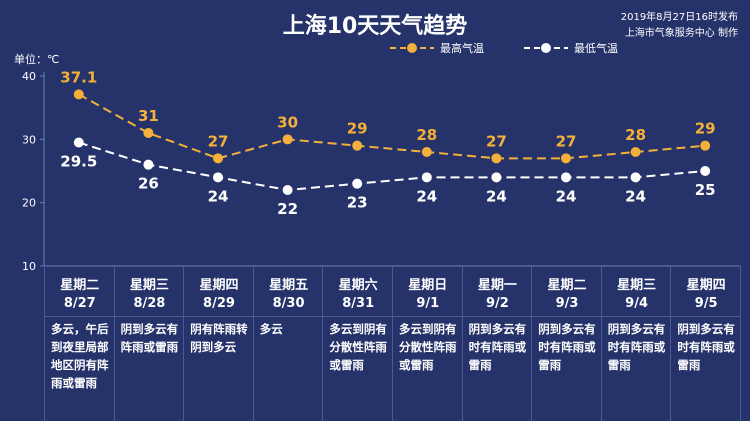  I want to click on data-label: 30, so click(287, 122).